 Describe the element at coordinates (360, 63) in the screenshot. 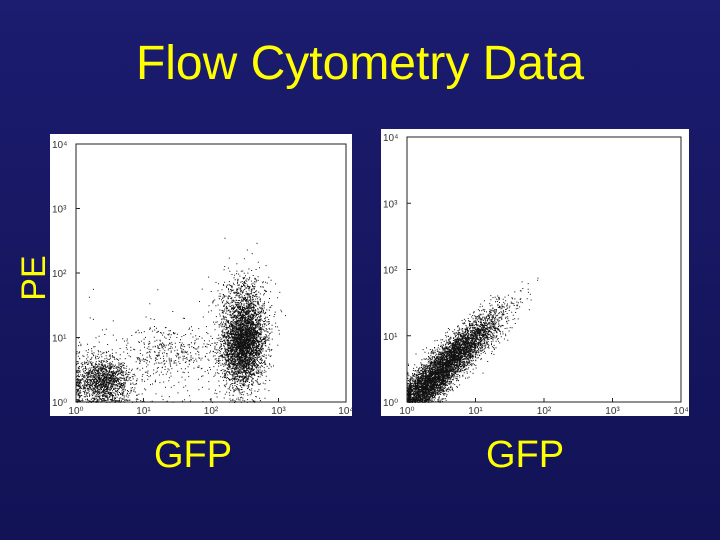

I see `slide-title: Flow Cytometry Data` at that location.